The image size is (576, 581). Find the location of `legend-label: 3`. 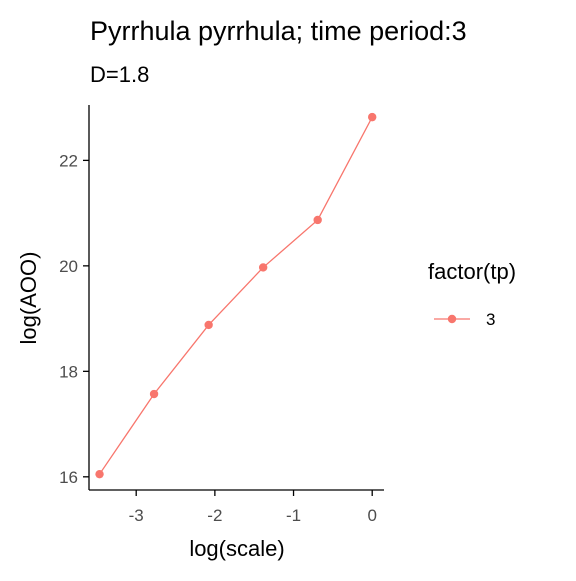

legend-label: 3 is located at coordinates (490, 319).